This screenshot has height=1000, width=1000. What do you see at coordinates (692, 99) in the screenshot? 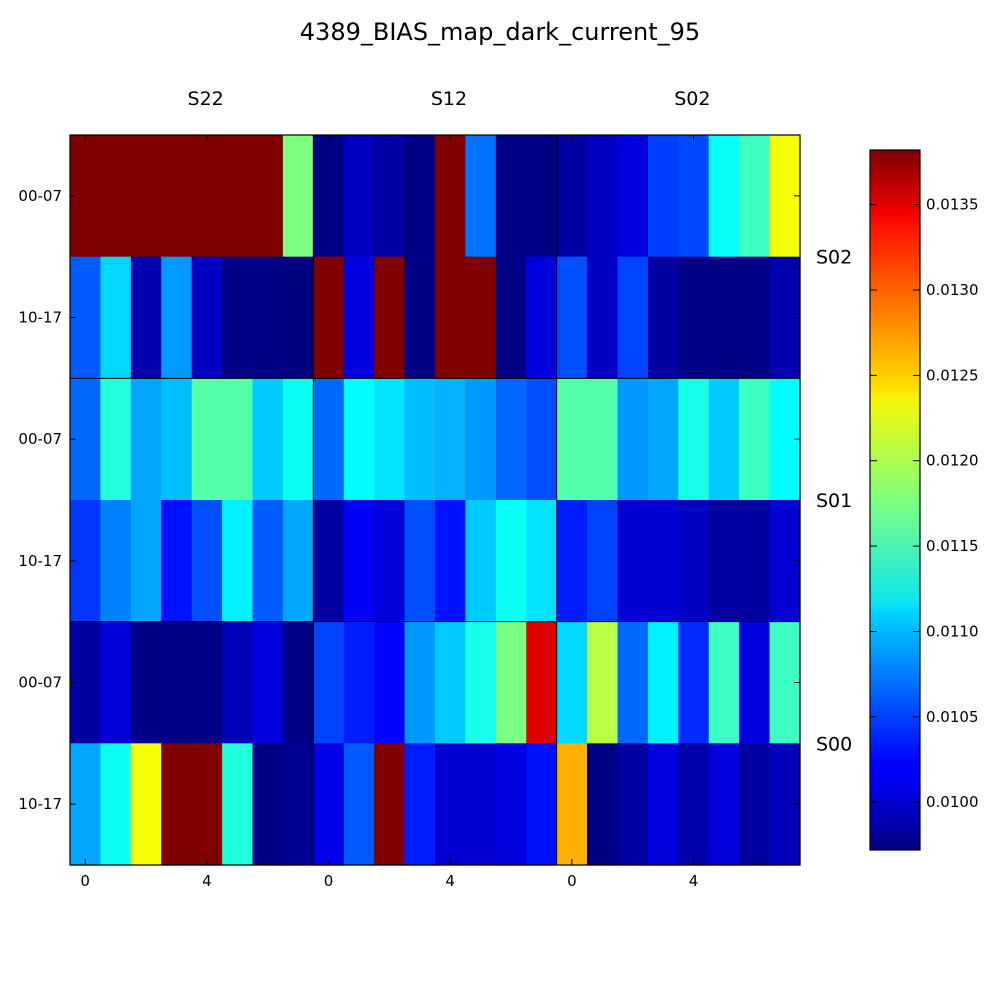
I see `column-group-label: S02` at bounding box center [692, 99].